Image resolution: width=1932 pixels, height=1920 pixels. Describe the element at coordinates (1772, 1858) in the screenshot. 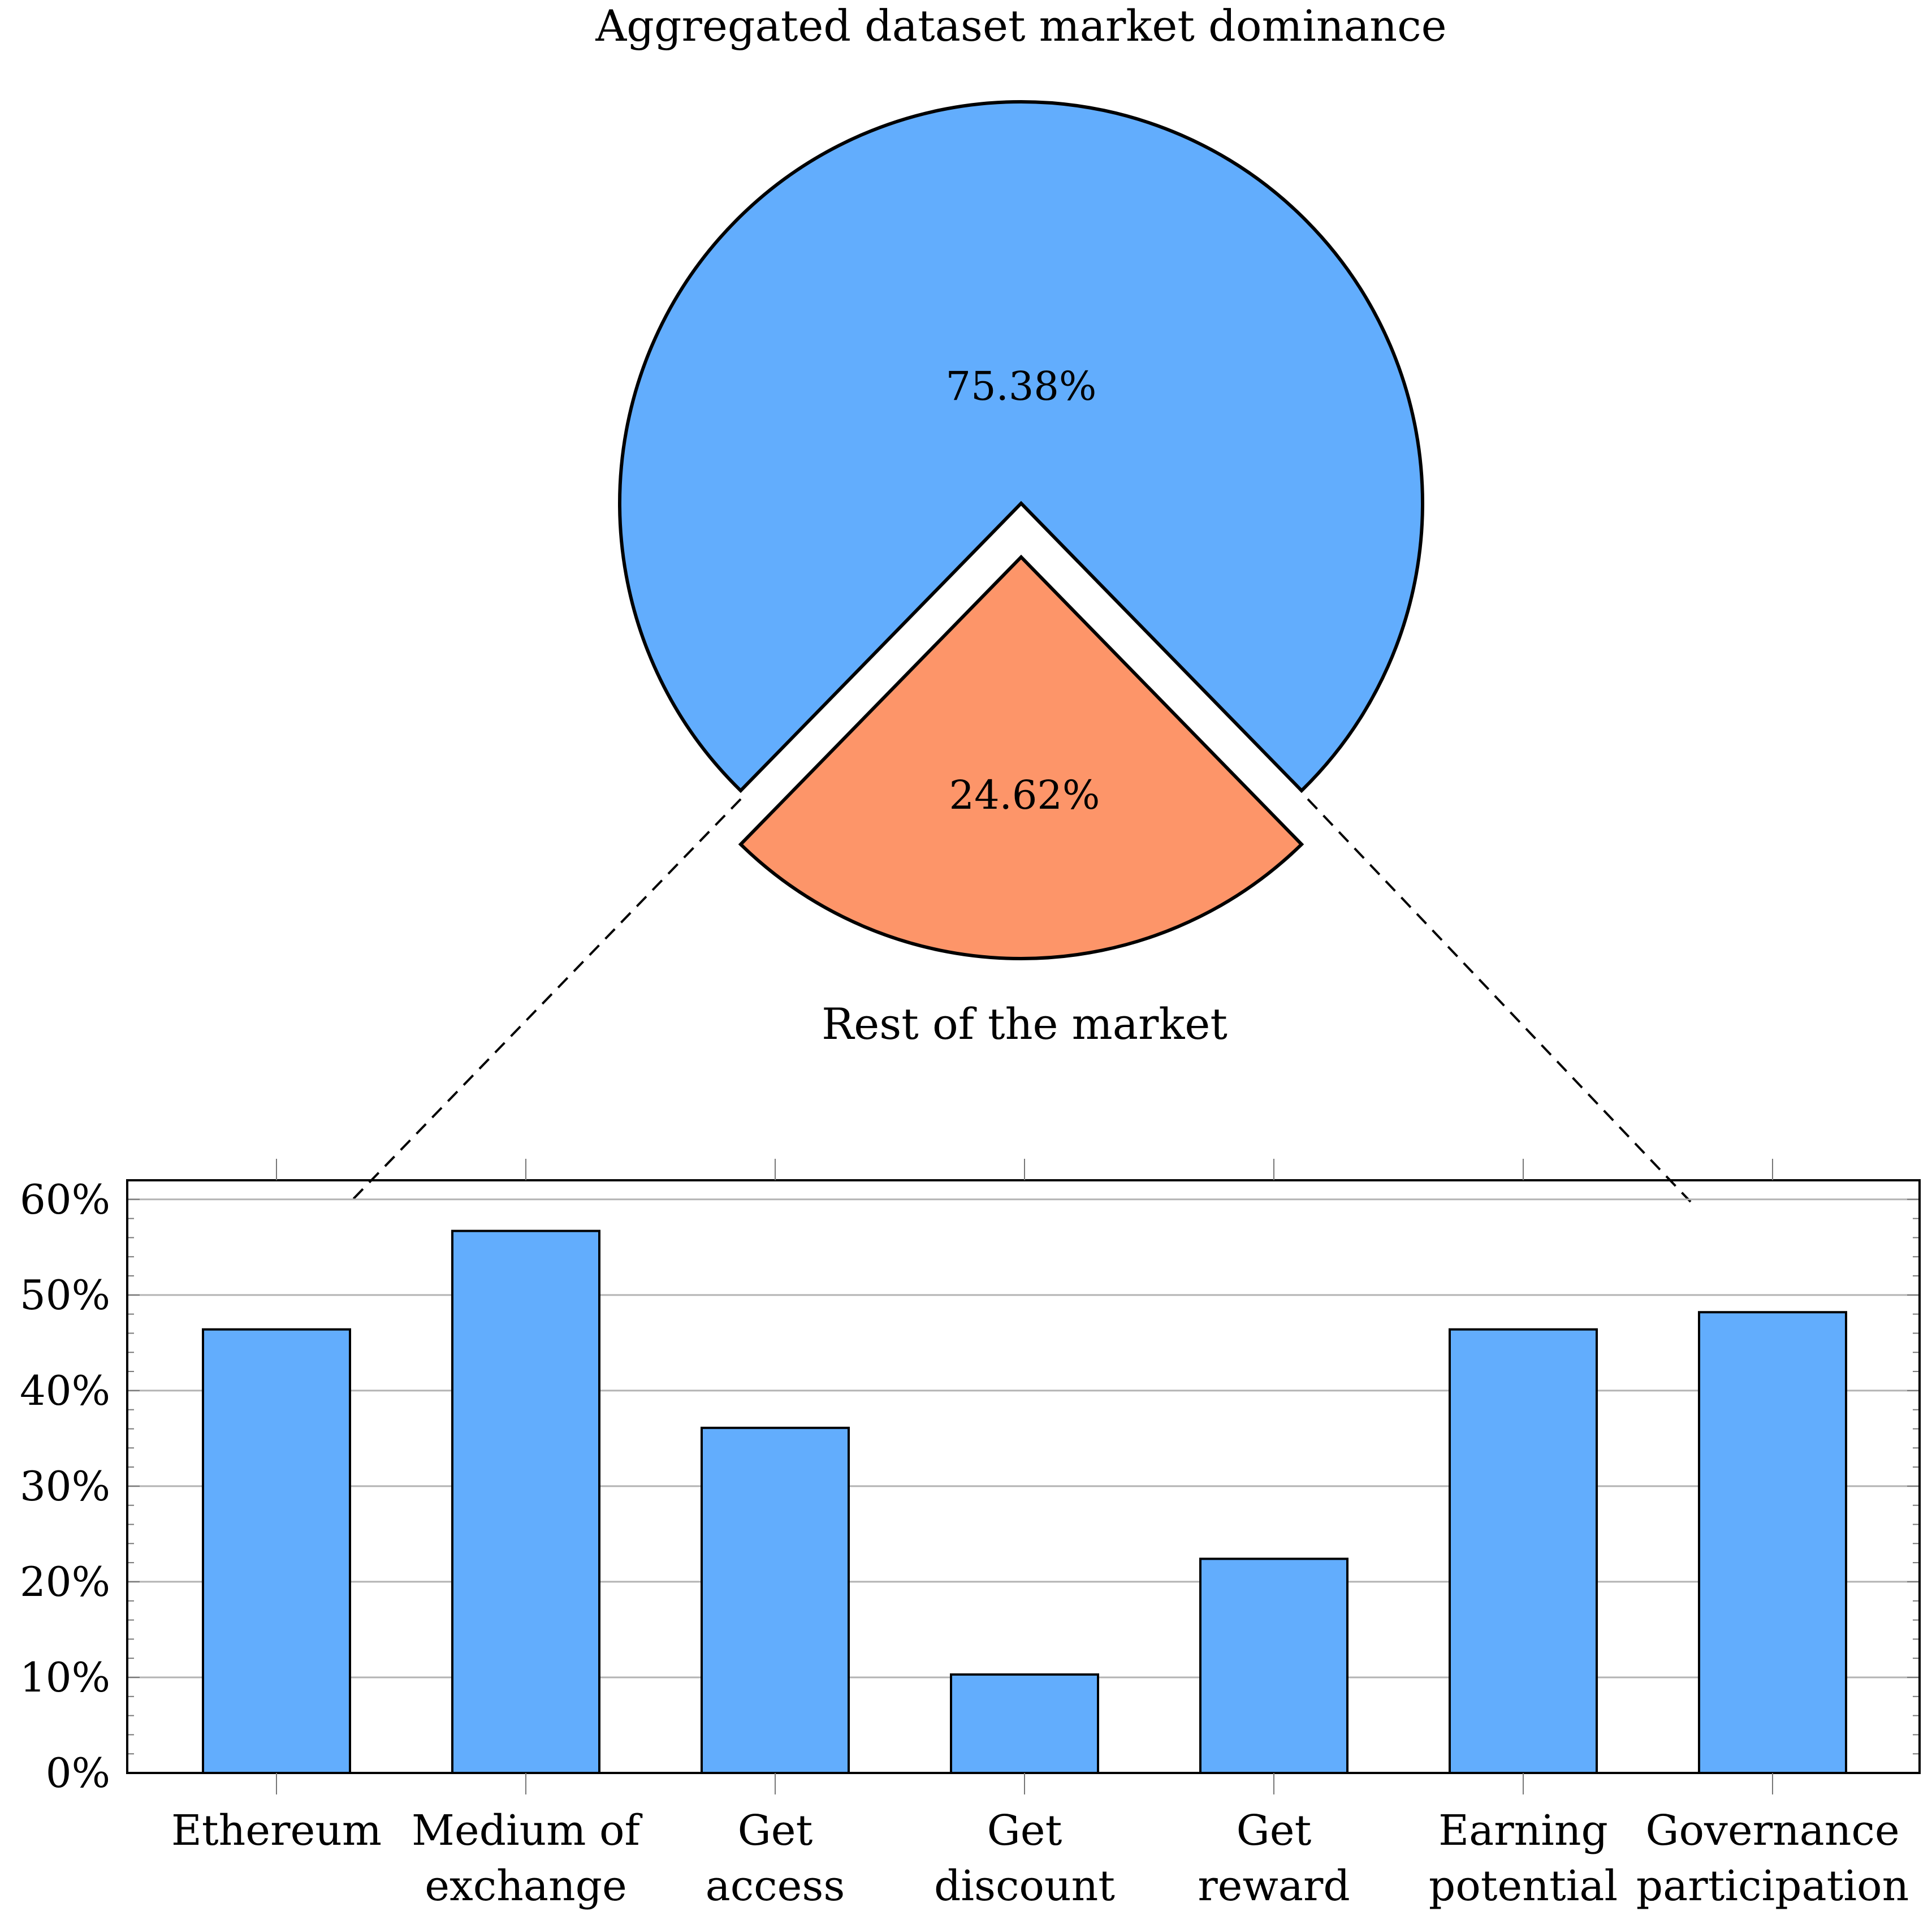

I see `x-tick-label: Governance participation` at that location.